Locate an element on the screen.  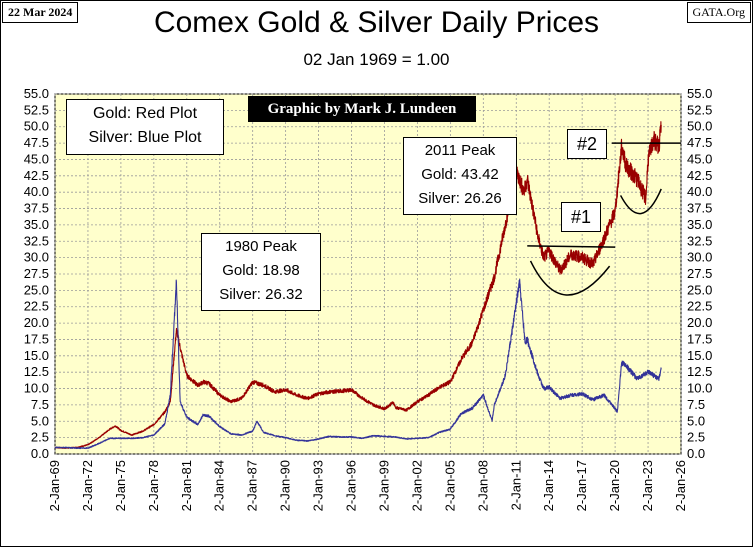
legend-gold: Gold: Red Plot is located at coordinates (145, 113).